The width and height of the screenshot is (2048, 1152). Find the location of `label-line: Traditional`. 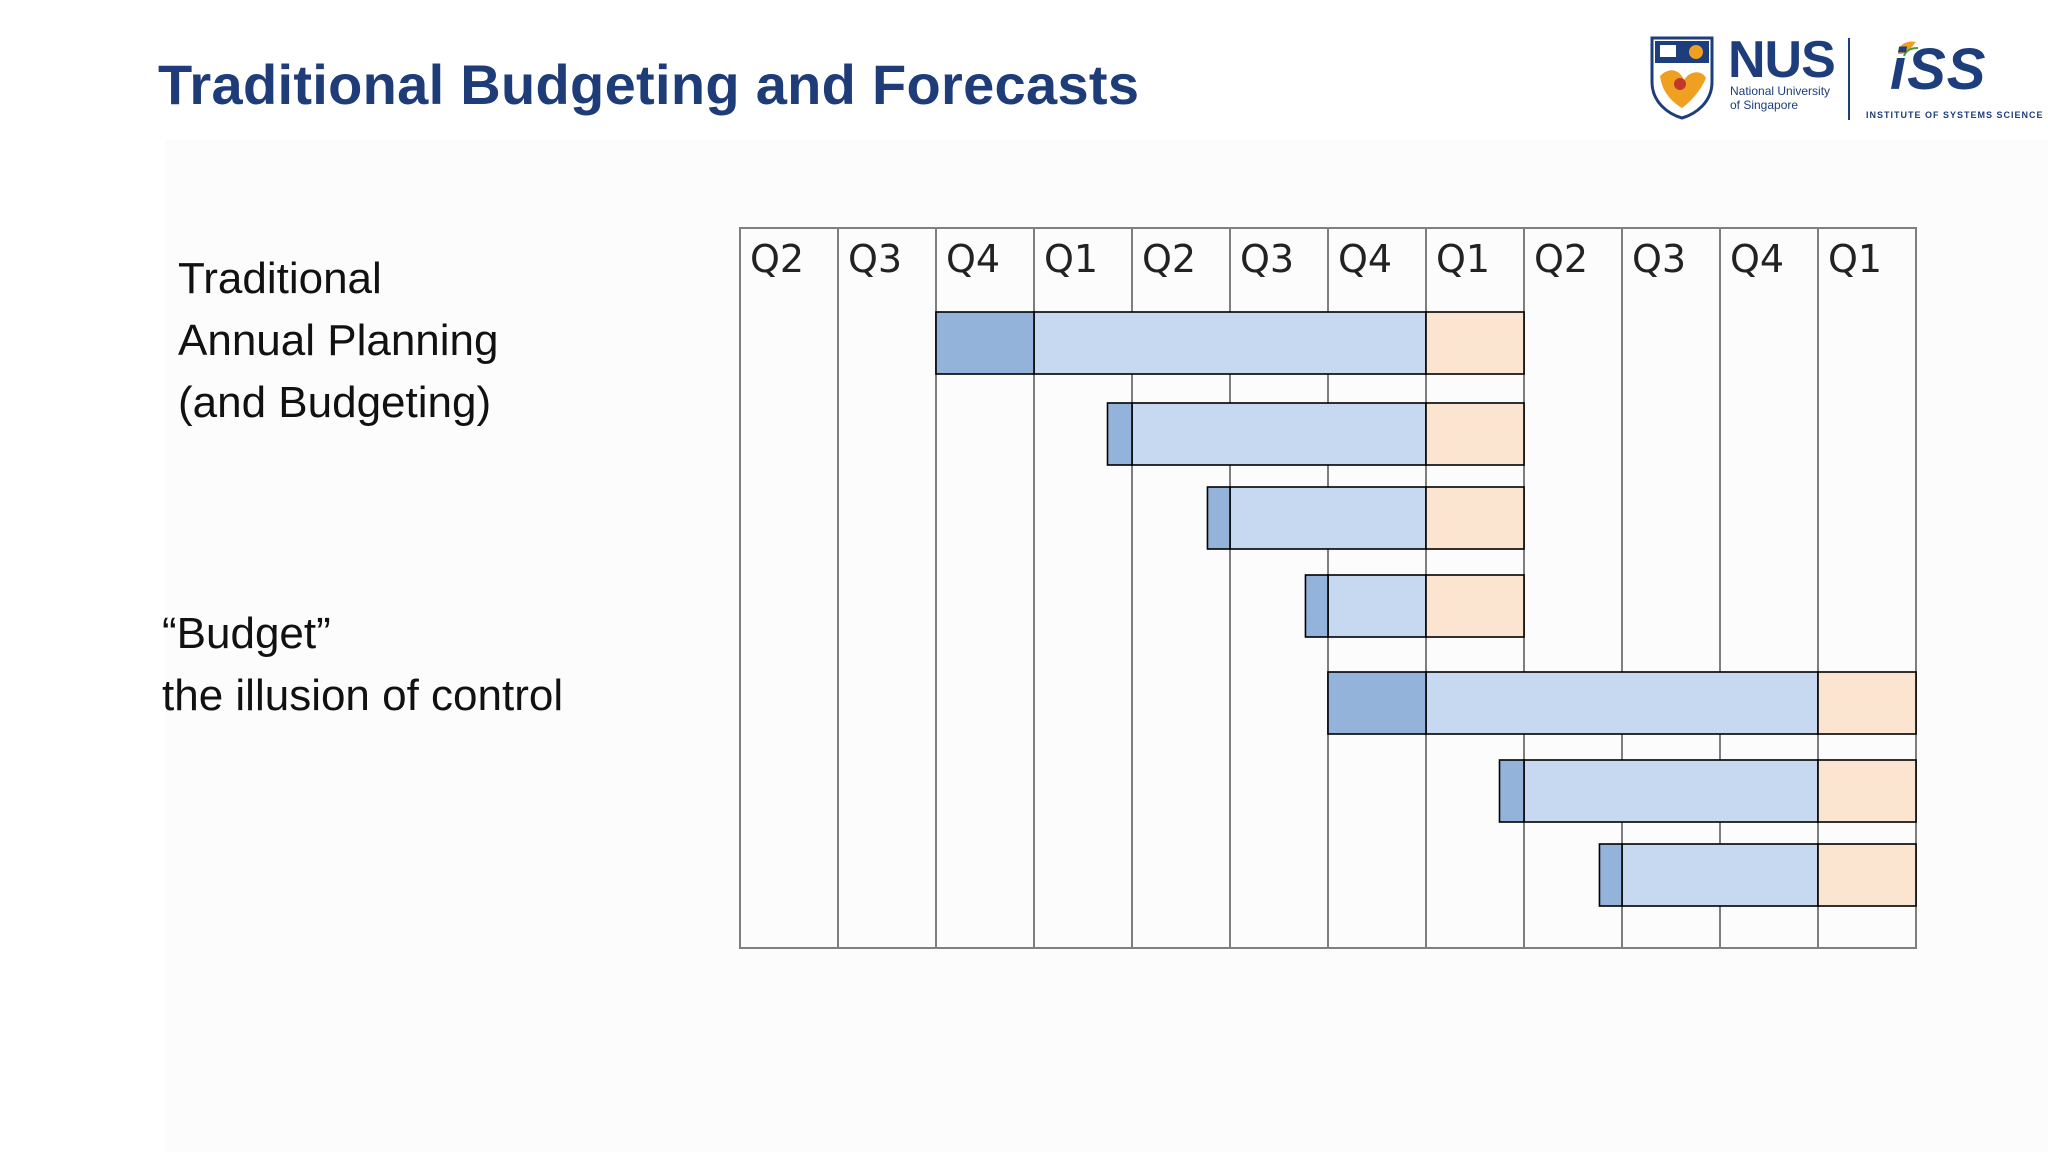

label-line: Traditional is located at coordinates (280, 278).